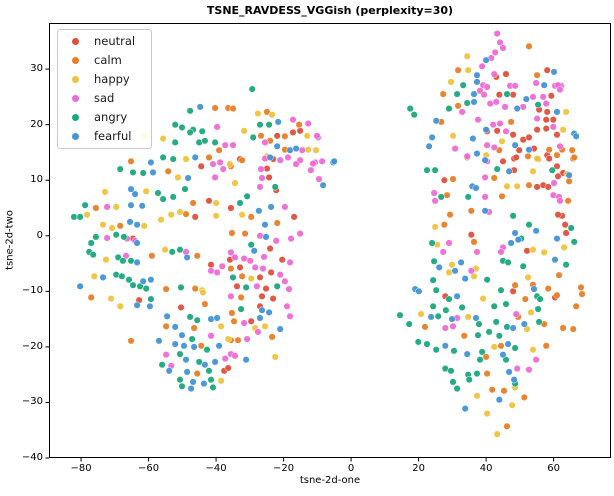  I want to click on legend-label: sad, so click(104, 98).